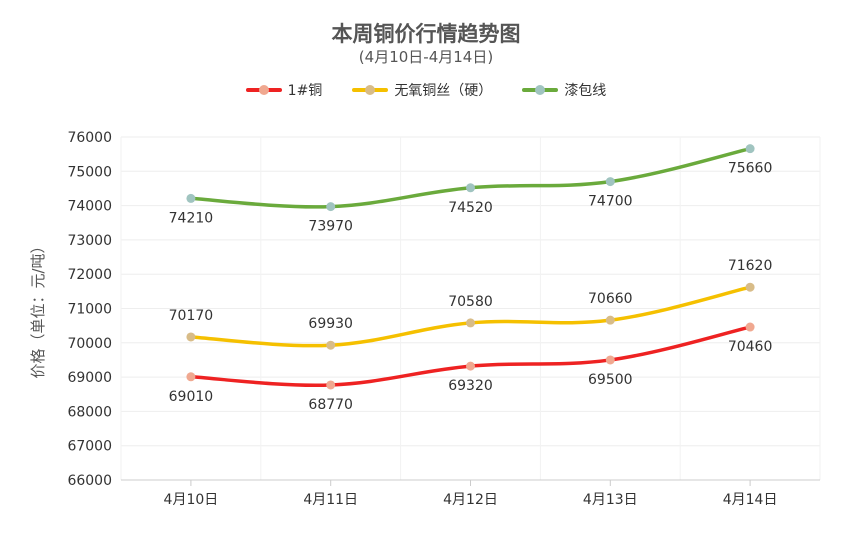  What do you see at coordinates (330, 324) in the screenshot?
I see `data-label-series-1: 69930` at bounding box center [330, 324].